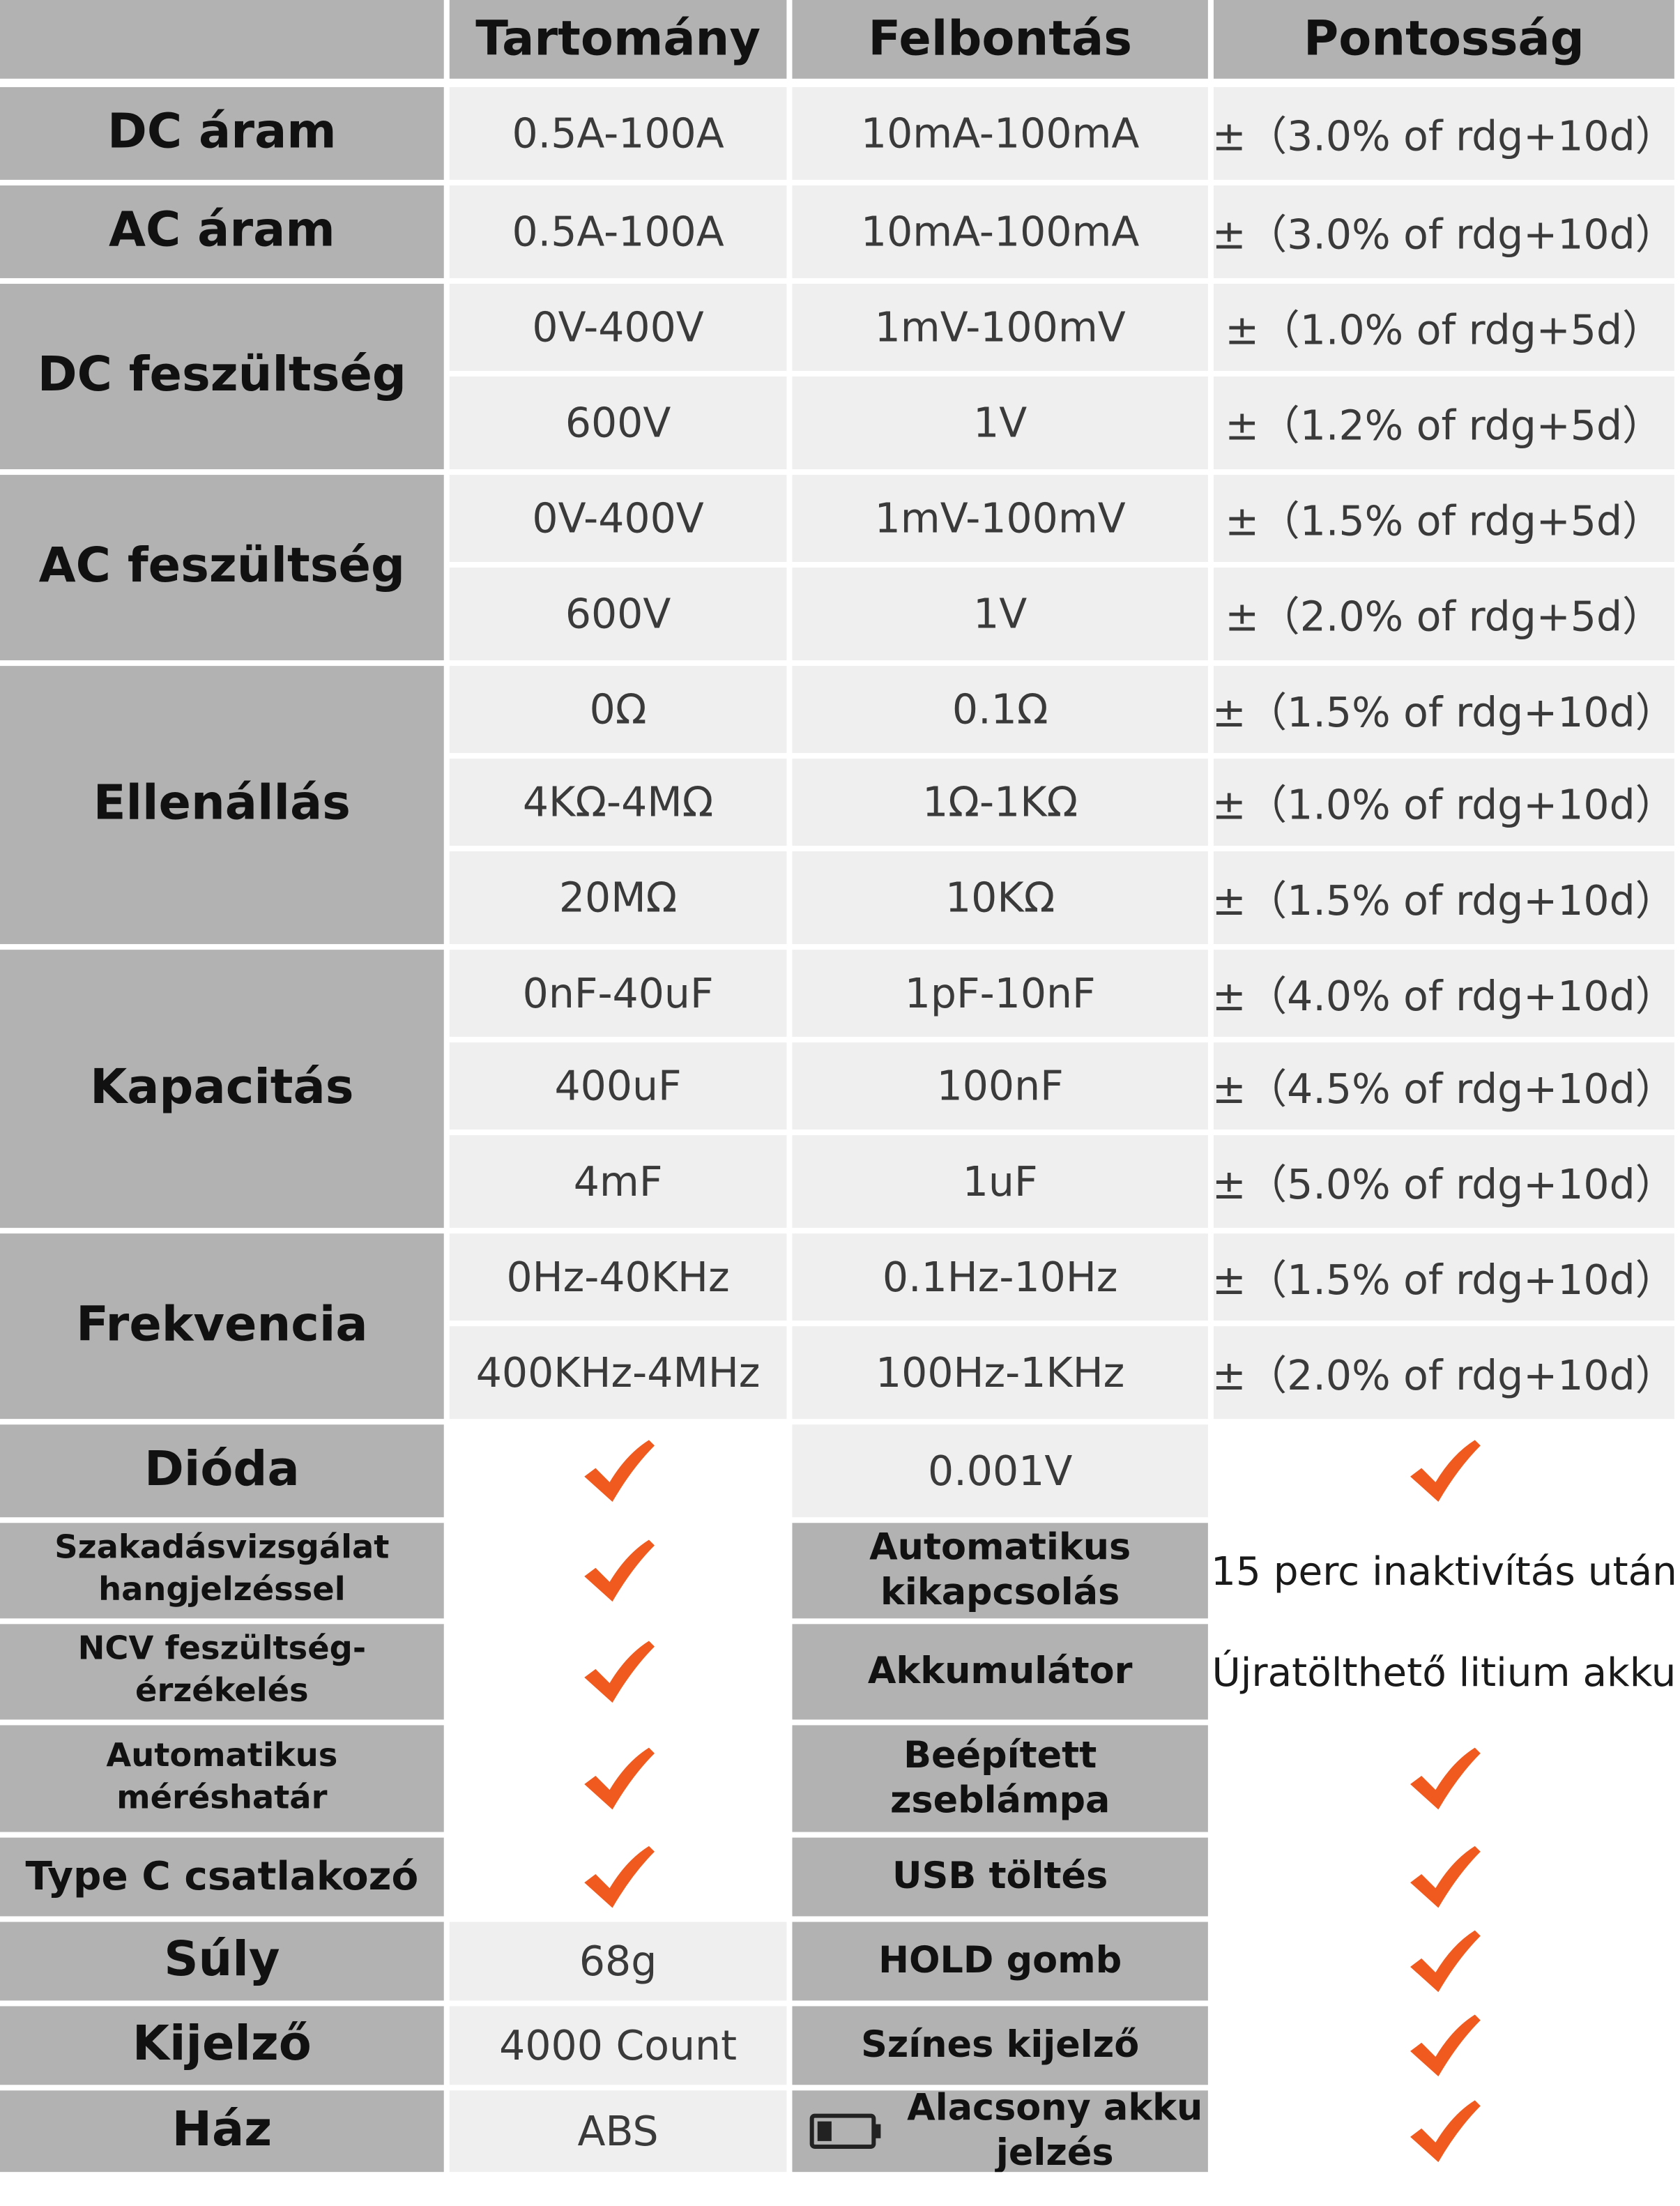  What do you see at coordinates (1000, 232) in the screenshot?
I see `resolution-value: 10mA-100mA` at bounding box center [1000, 232].